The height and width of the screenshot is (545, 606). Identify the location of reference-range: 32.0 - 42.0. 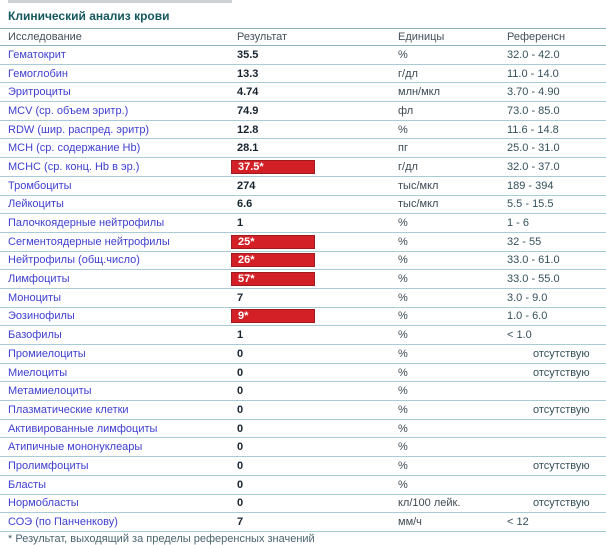
(533, 54).